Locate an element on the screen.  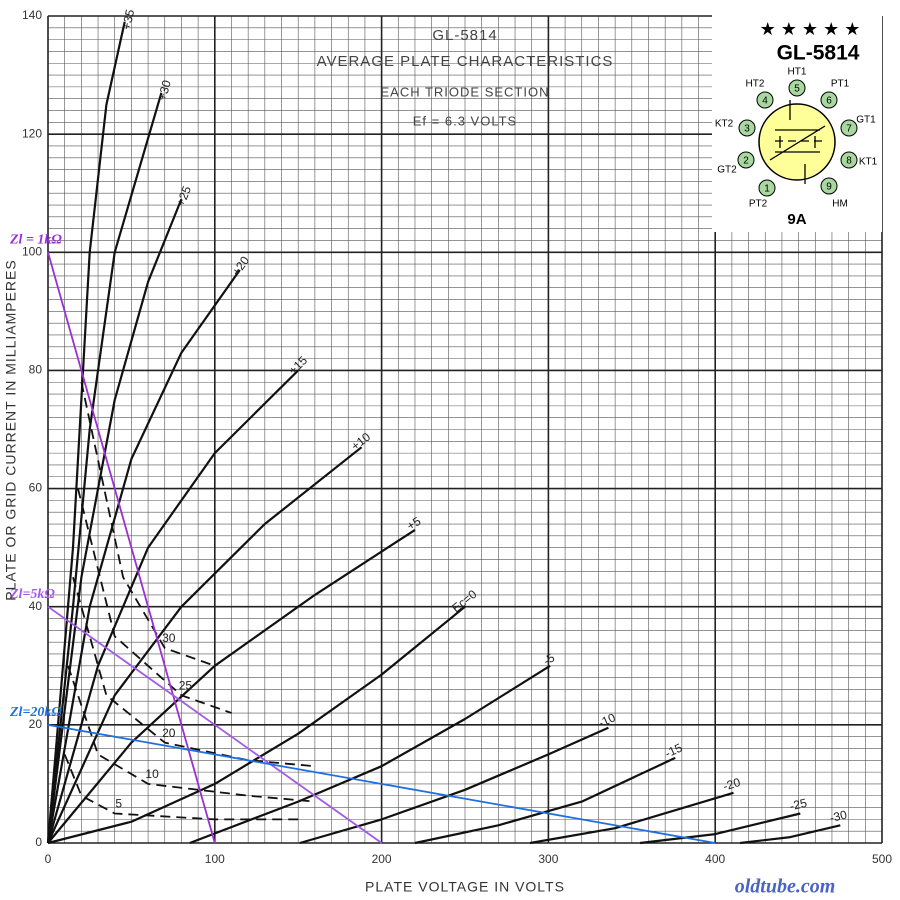
x-tick-label: 0 is located at coordinates (48, 859).